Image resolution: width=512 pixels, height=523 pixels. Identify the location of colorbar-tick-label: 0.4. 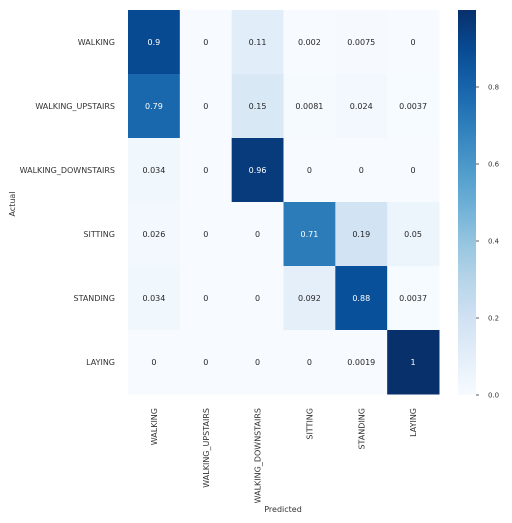
(494, 242).